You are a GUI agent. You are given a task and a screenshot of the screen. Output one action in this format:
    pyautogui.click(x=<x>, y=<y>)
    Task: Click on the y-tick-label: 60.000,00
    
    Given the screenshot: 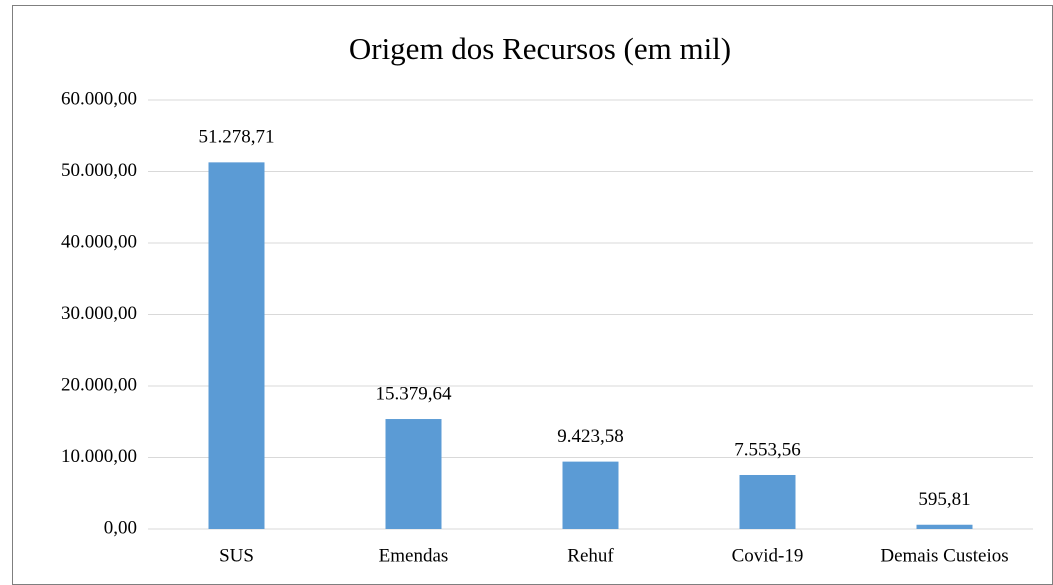 What is the action you would take?
    pyautogui.click(x=99, y=98)
    